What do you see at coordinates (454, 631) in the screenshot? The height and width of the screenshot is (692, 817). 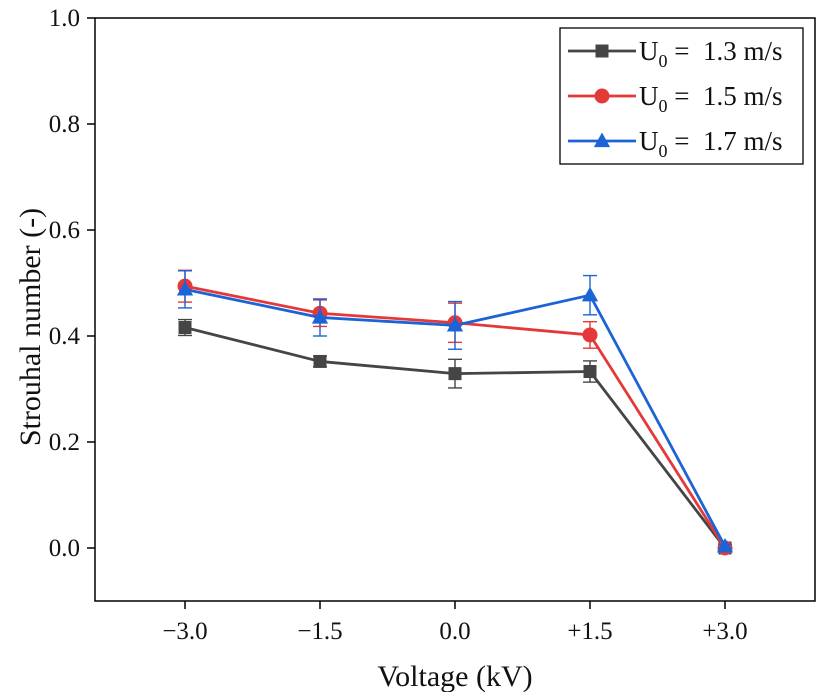 I see `x-tick-label: 0.0` at bounding box center [454, 631].